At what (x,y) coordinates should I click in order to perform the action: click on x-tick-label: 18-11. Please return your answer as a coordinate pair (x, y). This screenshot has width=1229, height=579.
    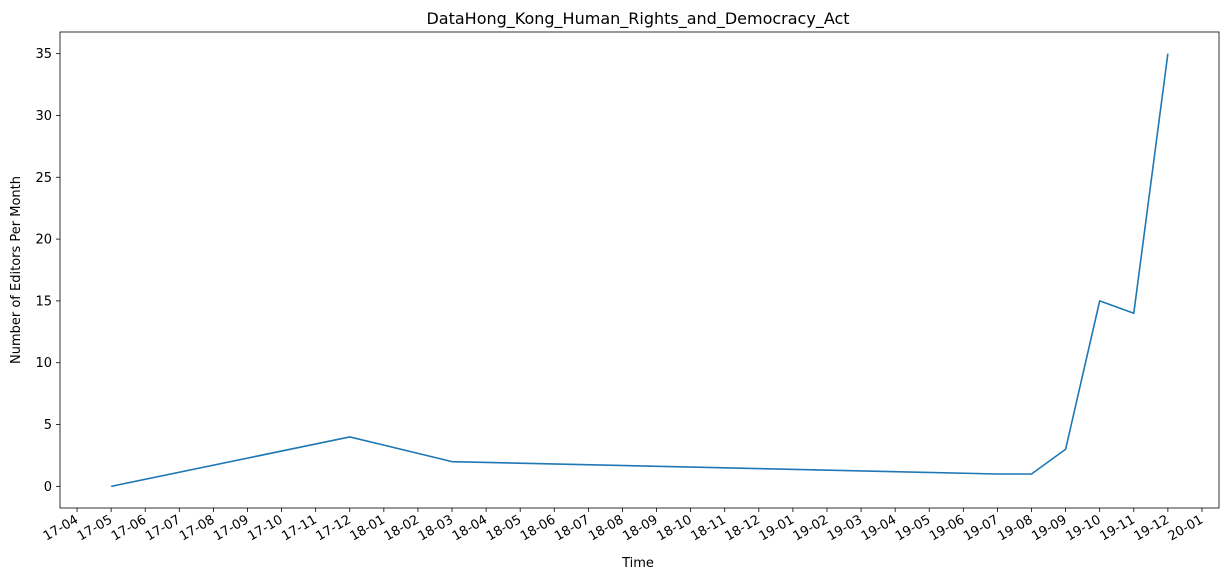
    Looking at the image, I should click on (709, 528).